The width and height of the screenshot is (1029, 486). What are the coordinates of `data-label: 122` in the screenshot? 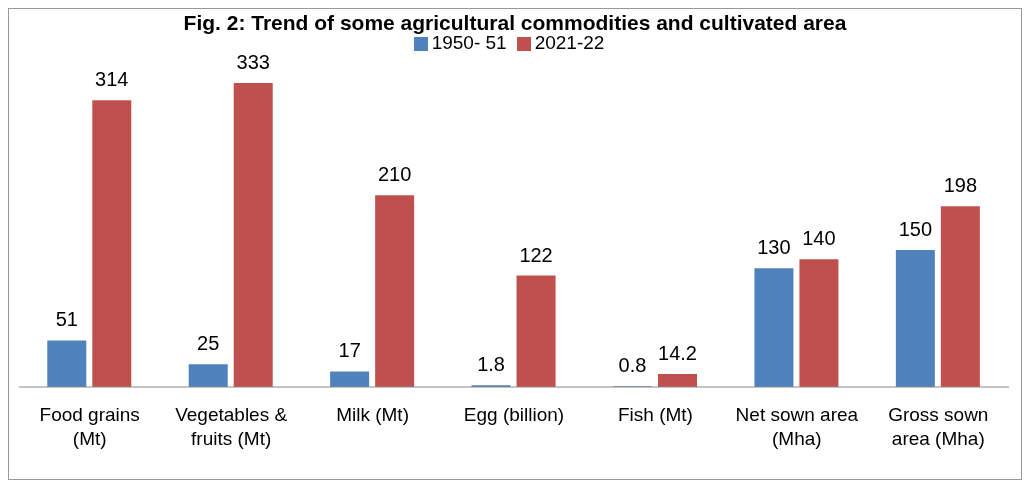 It's located at (536, 254).